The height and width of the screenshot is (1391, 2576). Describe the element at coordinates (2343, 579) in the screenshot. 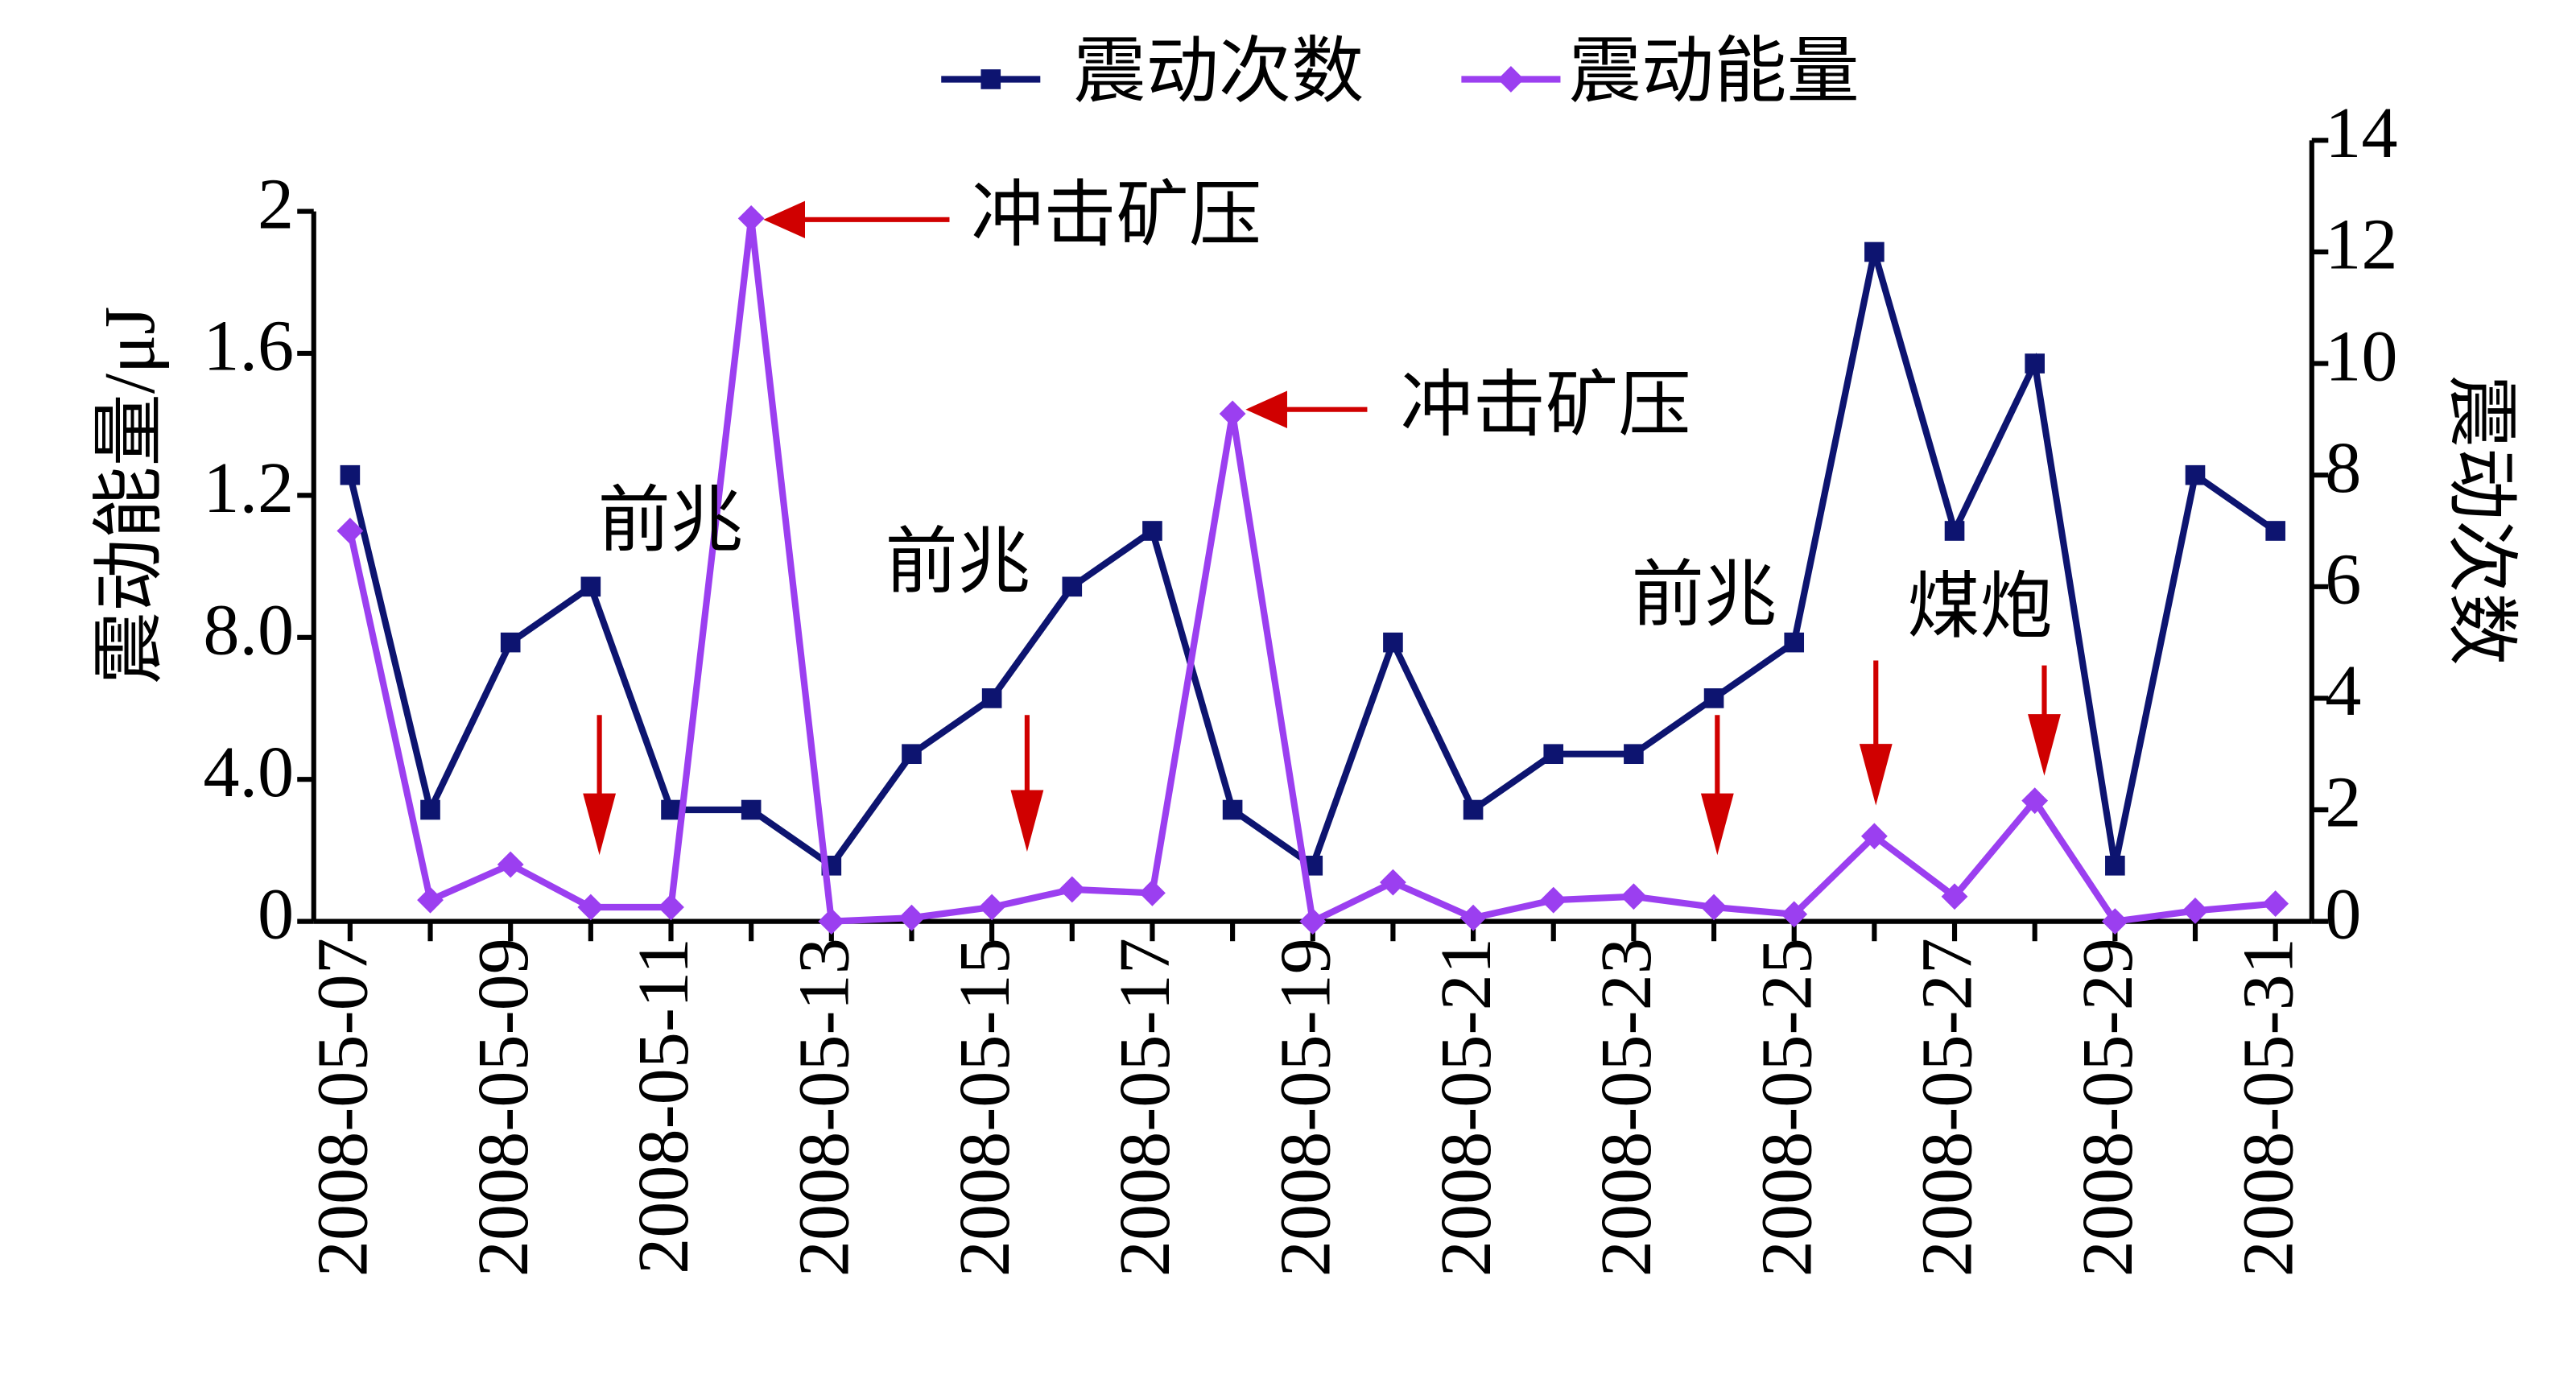

I see `y2-tick-label: 6` at that location.